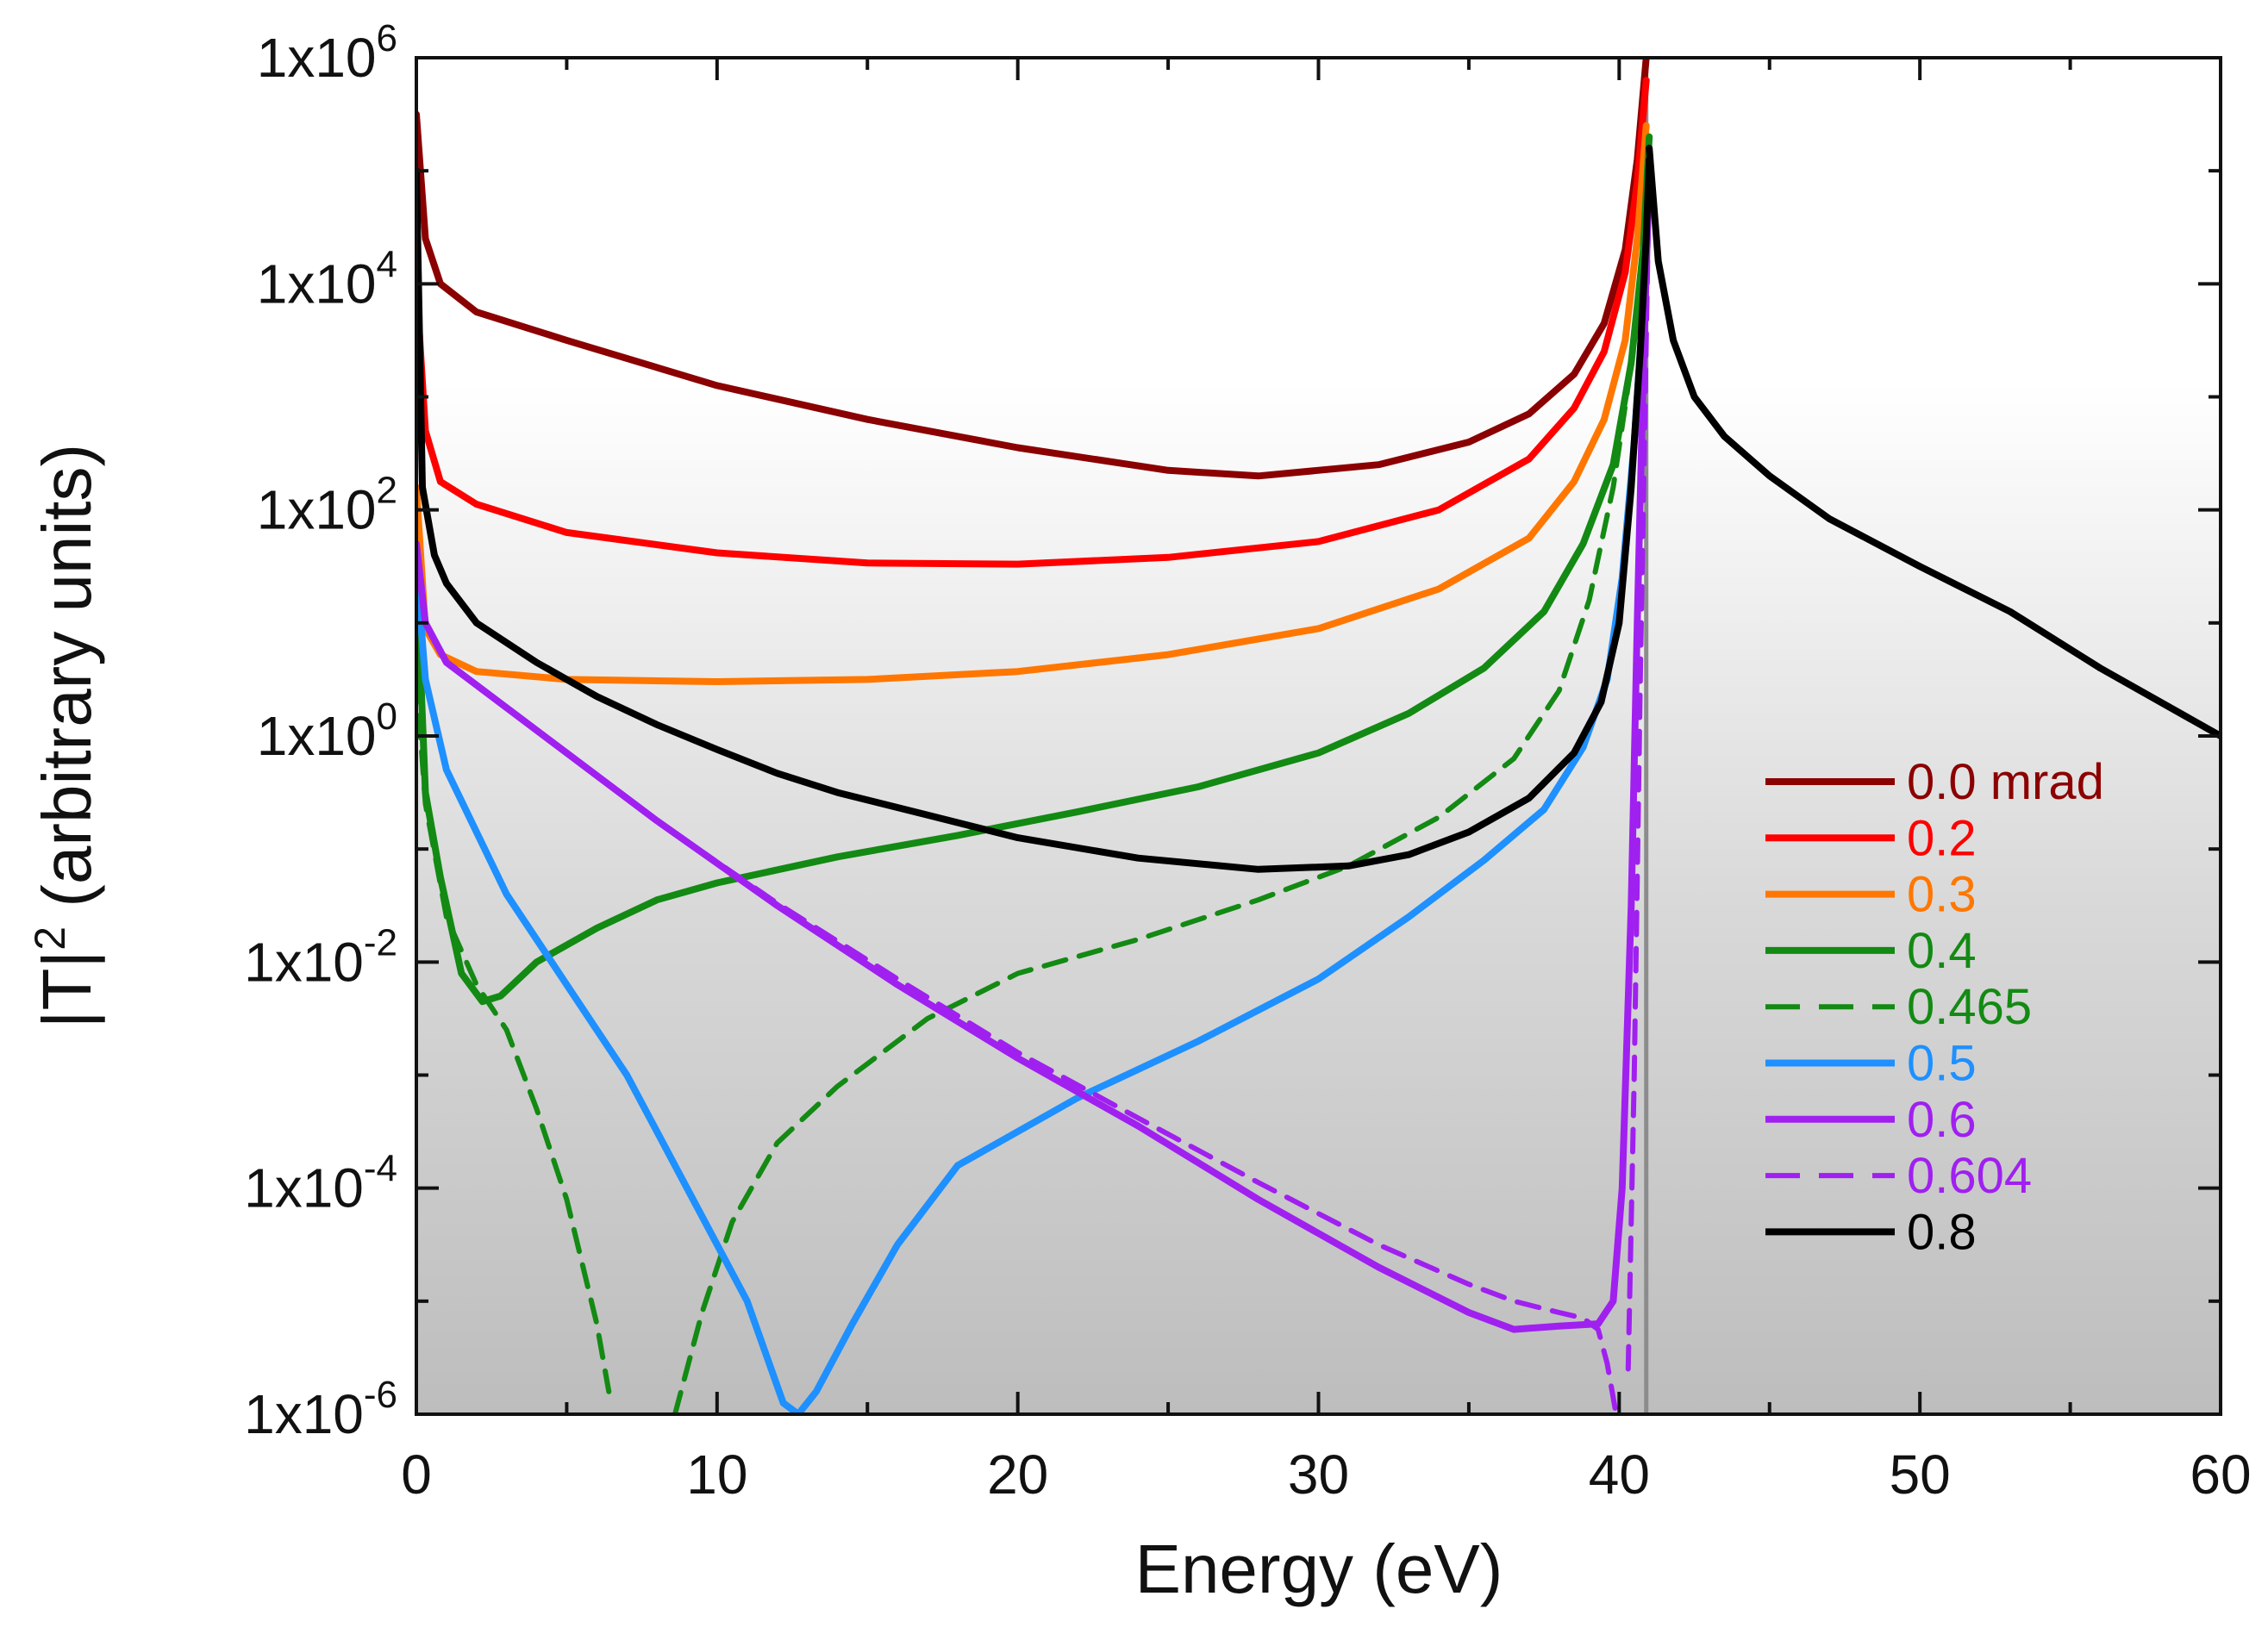 The width and height of the screenshot is (2268, 1640). I want to click on x-tick-label: 0, so click(416, 1475).